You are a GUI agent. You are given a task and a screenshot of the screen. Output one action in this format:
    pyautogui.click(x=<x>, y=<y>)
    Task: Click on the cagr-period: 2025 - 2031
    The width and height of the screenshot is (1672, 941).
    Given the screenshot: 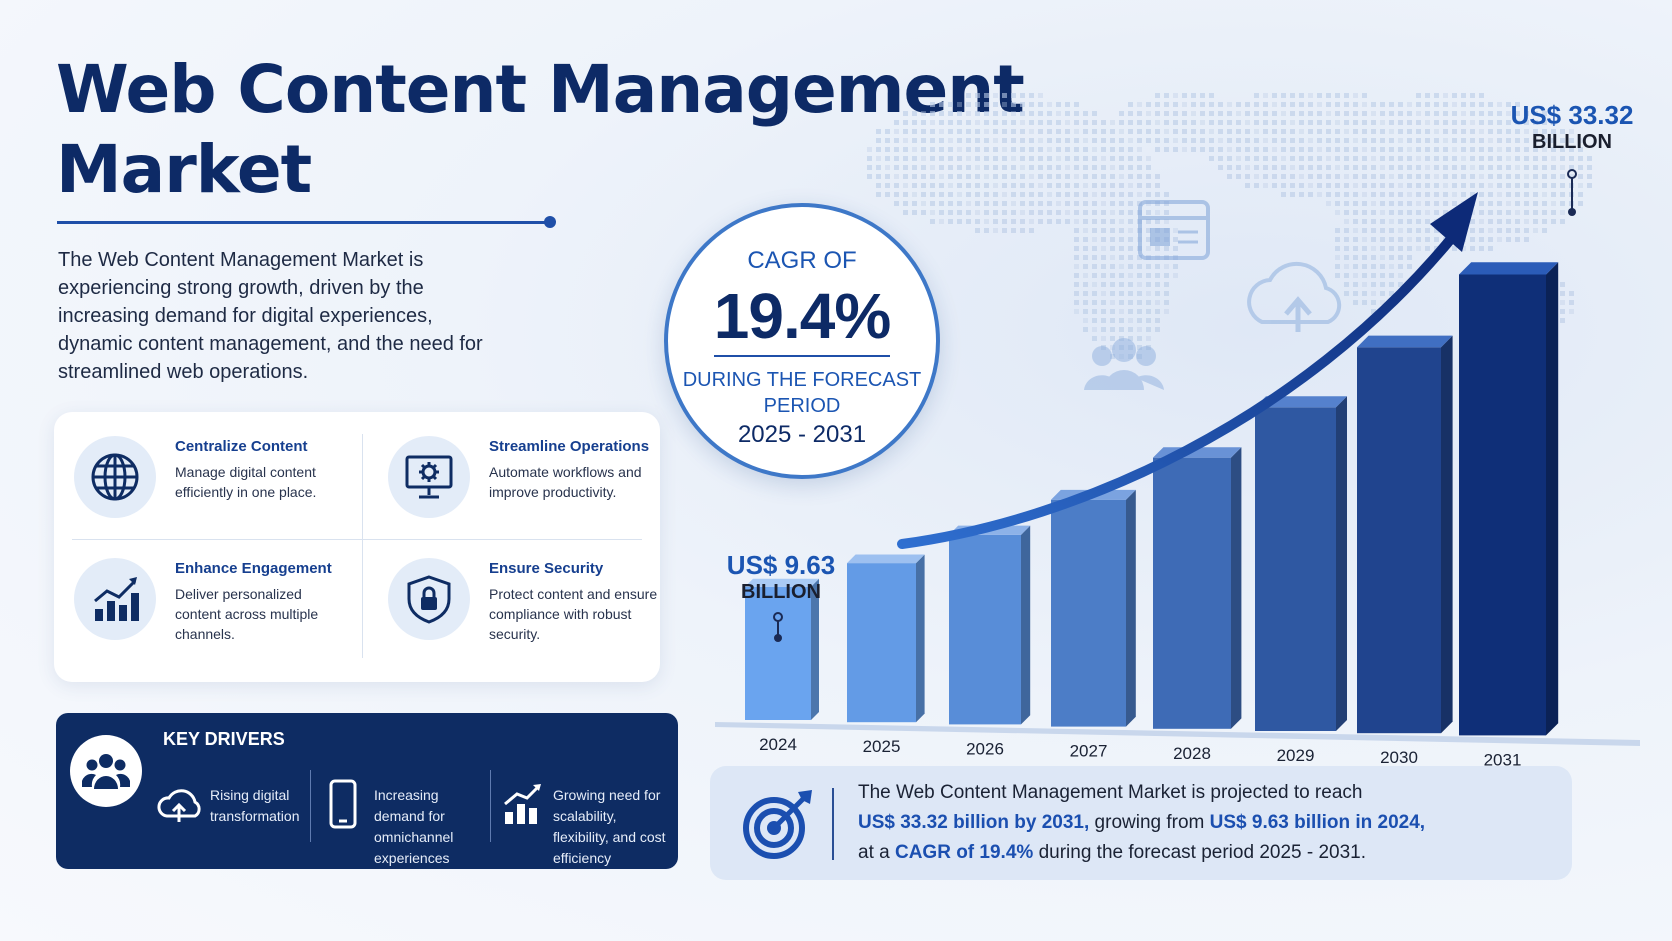 What is the action you would take?
    pyautogui.click(x=802, y=434)
    